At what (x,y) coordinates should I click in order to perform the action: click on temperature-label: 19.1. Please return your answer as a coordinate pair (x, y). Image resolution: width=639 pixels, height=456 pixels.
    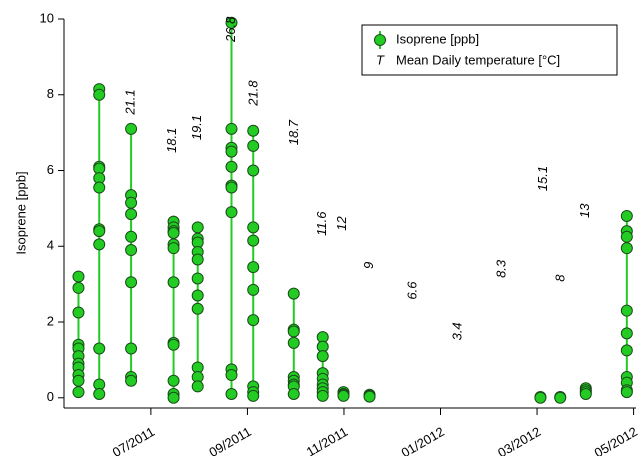
    Looking at the image, I should click on (196, 127).